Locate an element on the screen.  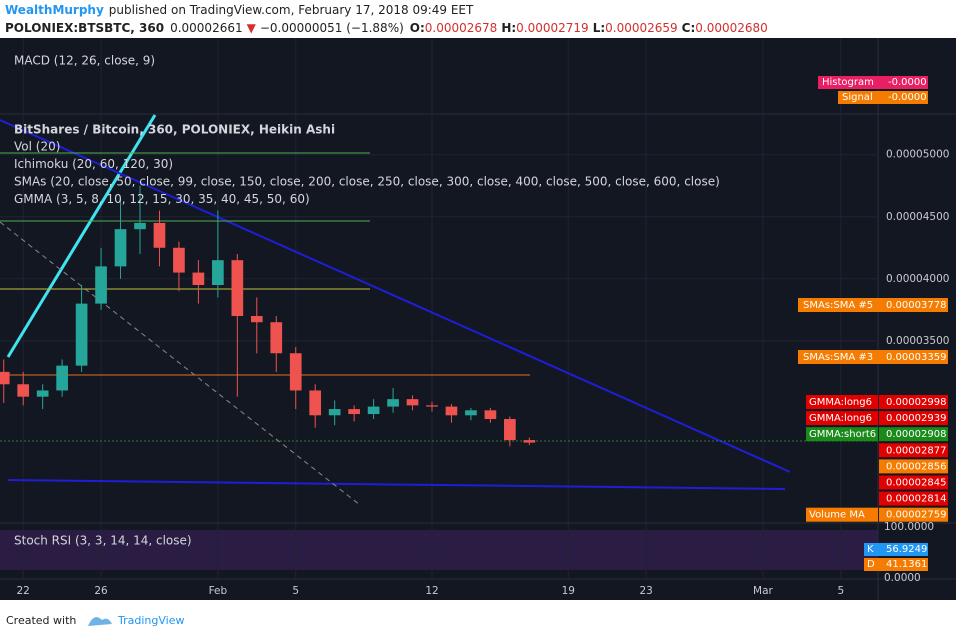
stoch-band is located at coordinates (439, 550).